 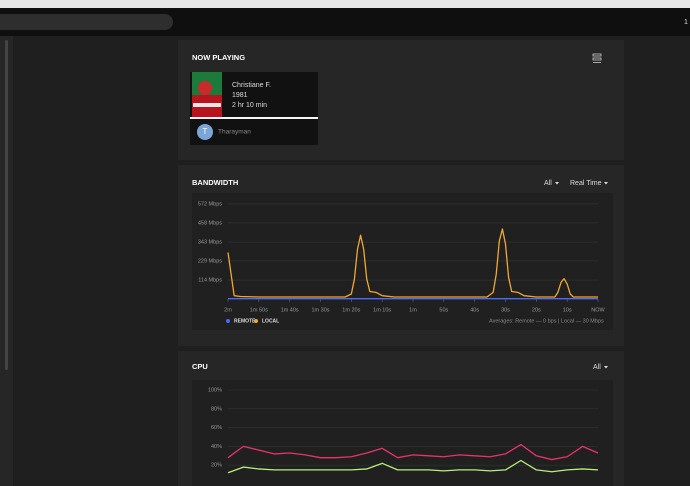 What do you see at coordinates (210, 242) in the screenshot?
I see `y-tick-label: 343 Mbps` at bounding box center [210, 242].